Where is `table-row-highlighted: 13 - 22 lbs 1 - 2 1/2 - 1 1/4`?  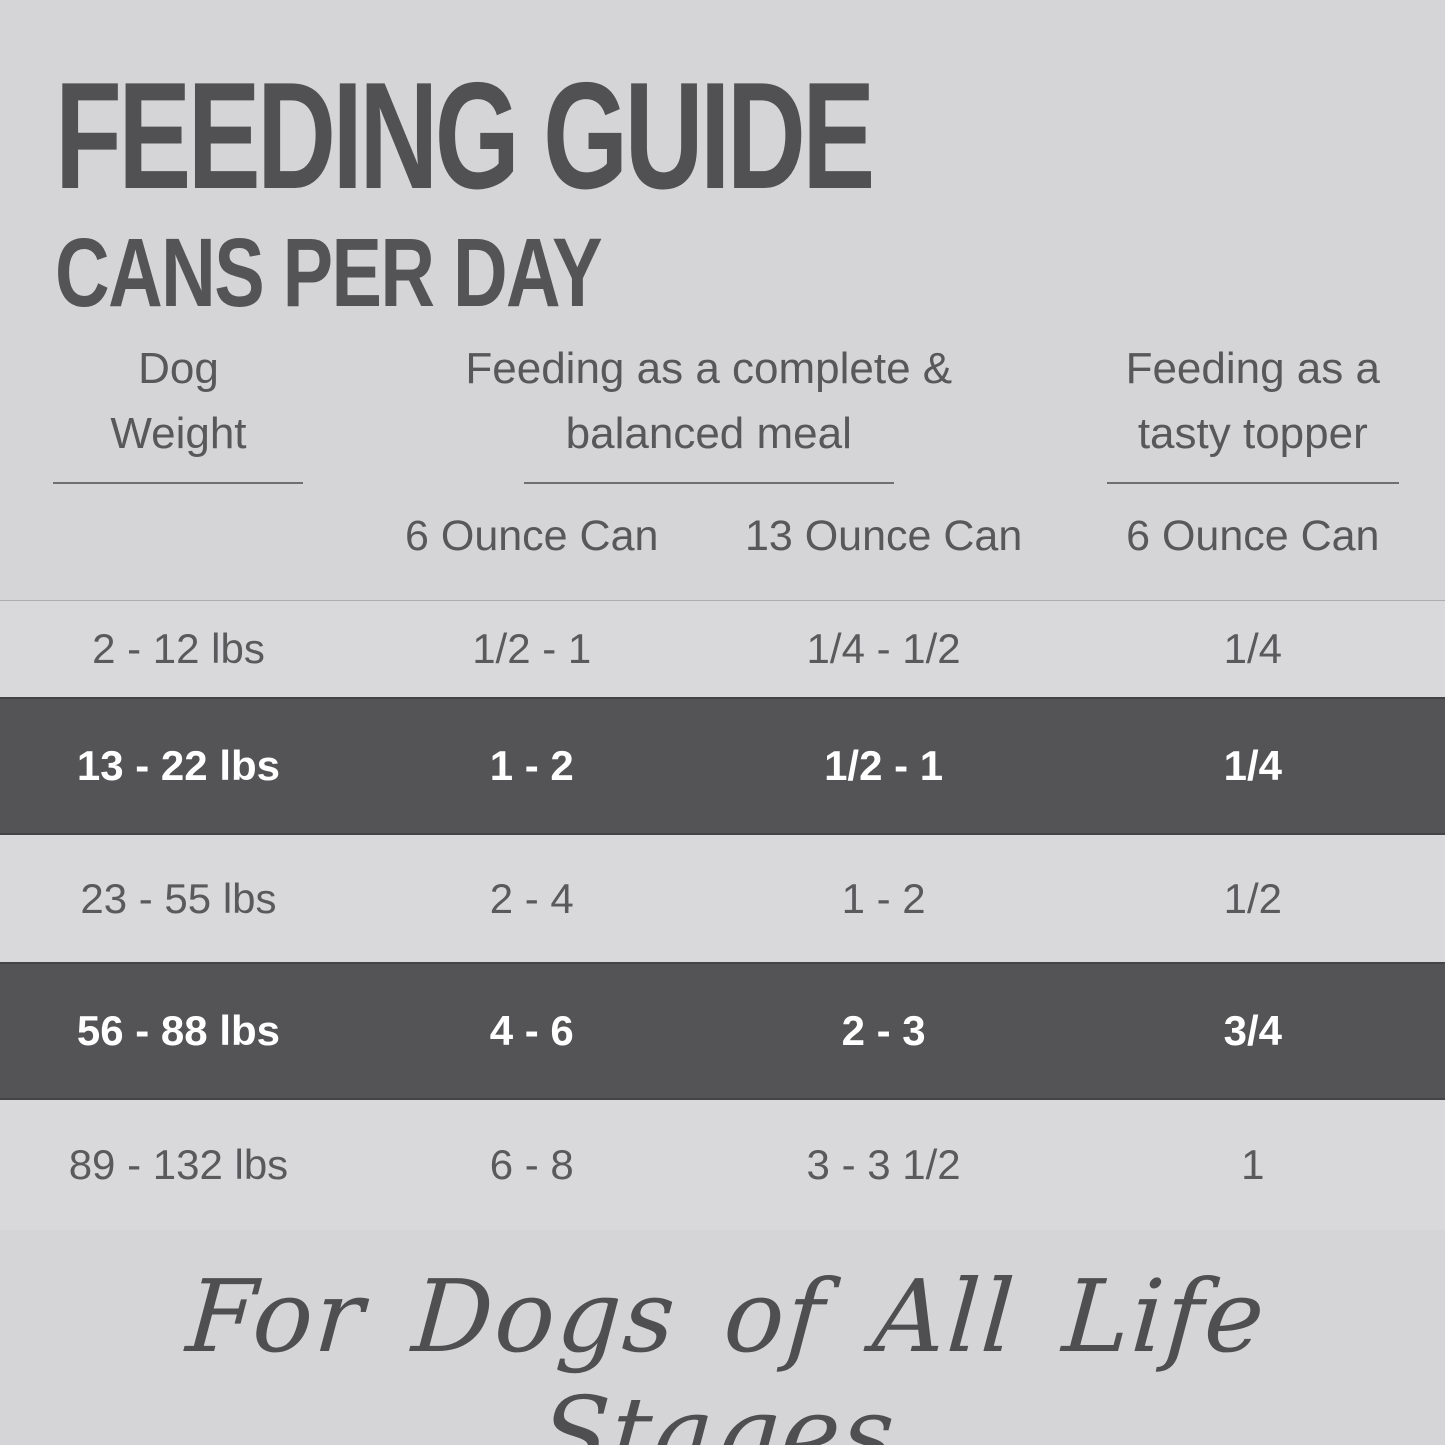
table-row-highlighted: 13 - 22 lbs 1 - 2 1/2 - 1 1/4 is located at coordinates (722, 766).